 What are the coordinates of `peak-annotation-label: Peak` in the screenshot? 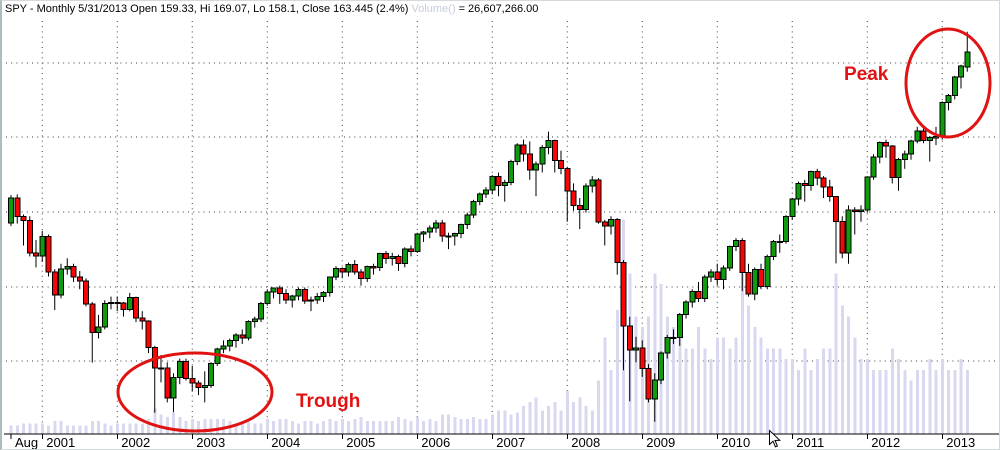 It's located at (866, 74).